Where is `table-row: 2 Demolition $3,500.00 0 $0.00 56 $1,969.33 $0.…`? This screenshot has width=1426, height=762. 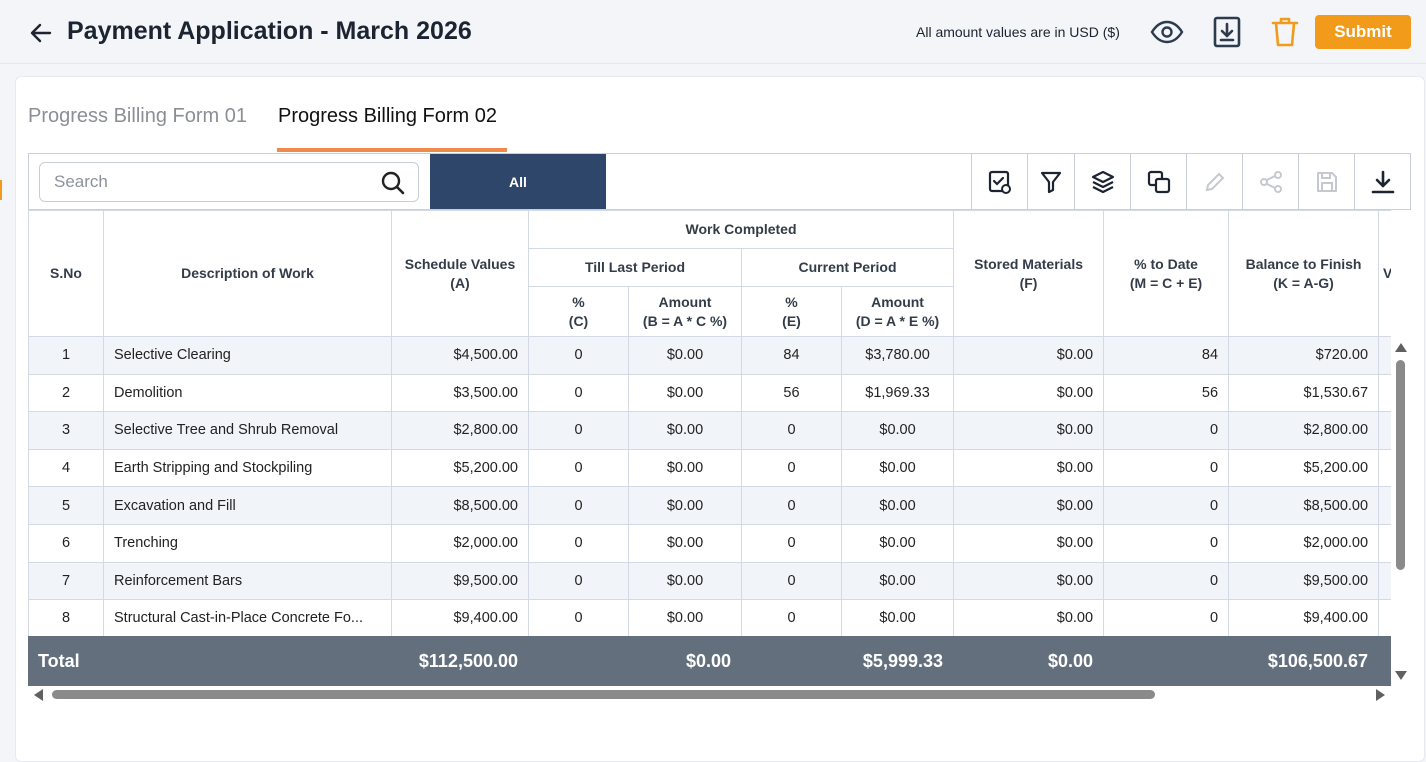
table-row: 2 Demolition $3,500.00 0 $0.00 56 $1,969.33 $0.… is located at coordinates (709, 393).